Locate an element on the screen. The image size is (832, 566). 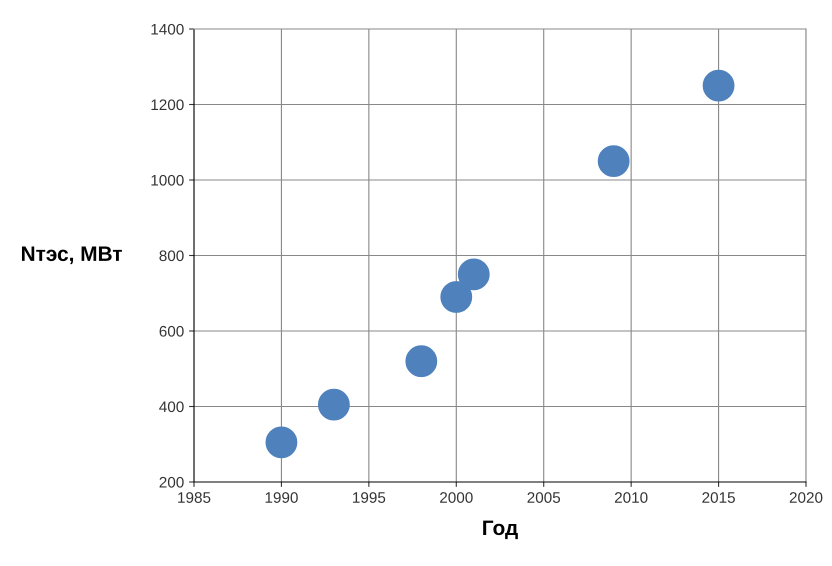
y-tick-label: 1200 is located at coordinates (167, 104).